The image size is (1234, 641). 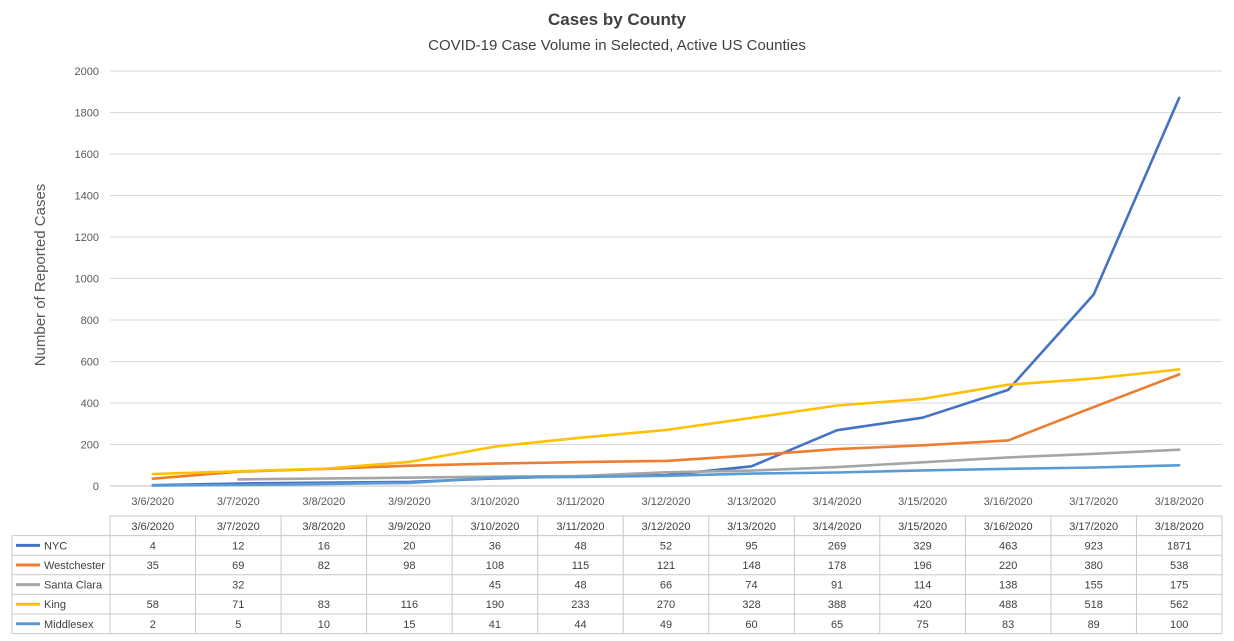 What do you see at coordinates (238, 566) in the screenshot?
I see `table-cell: 69` at bounding box center [238, 566].